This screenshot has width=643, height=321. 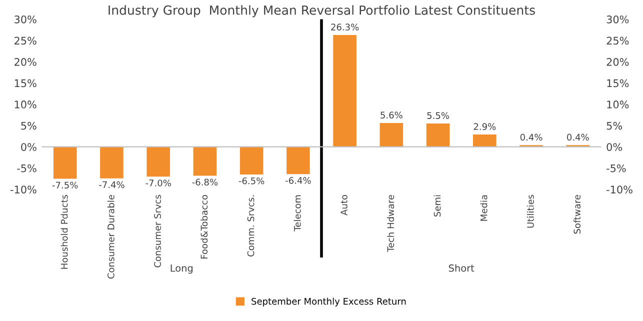 What do you see at coordinates (321, 11) in the screenshot?
I see `chart-title: Industry Group Monthly Mean Reversal Portfolio Latest Constituents` at bounding box center [321, 11].